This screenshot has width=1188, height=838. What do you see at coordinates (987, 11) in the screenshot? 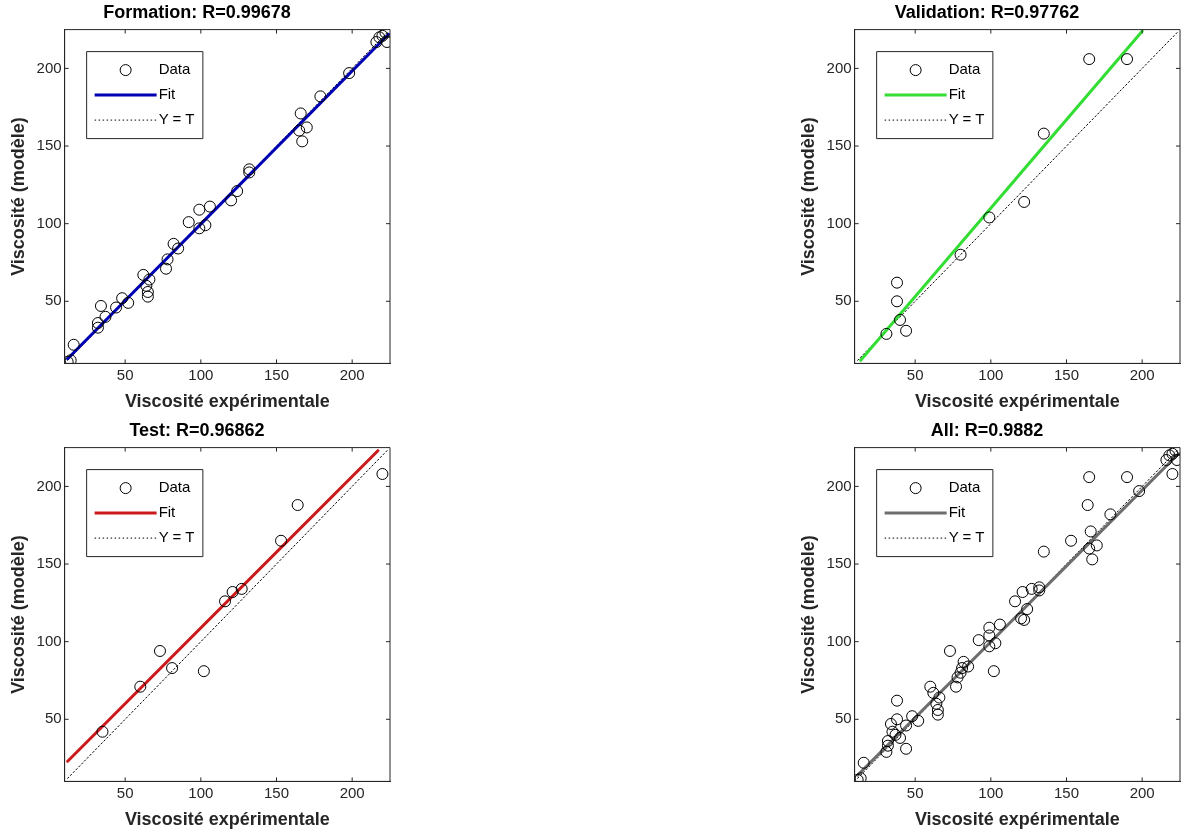
I see `chart-title: Validation: R=0.97762` at bounding box center [987, 11].